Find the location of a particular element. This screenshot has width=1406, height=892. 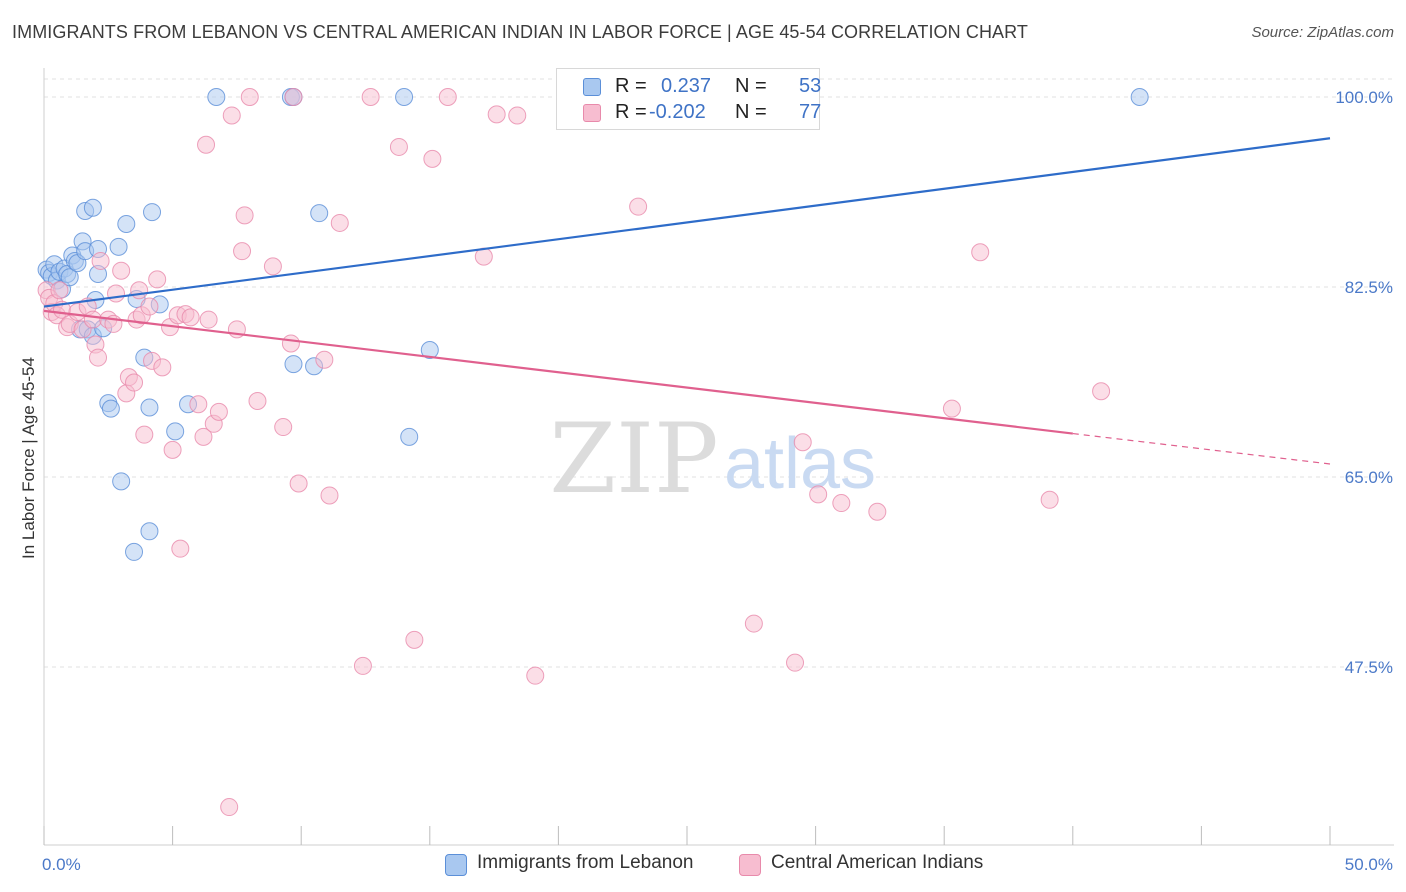

legend-r-value: -0.202 is located at coordinates (677, 112).